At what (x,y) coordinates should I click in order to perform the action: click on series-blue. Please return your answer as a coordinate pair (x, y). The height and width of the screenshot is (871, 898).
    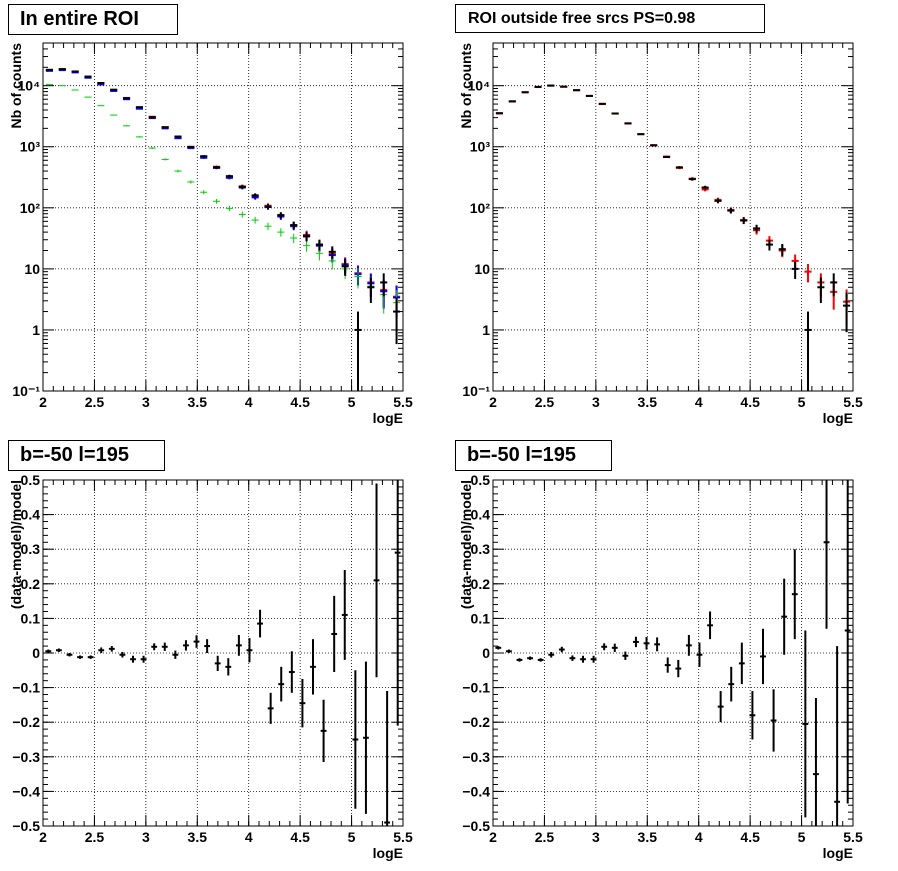
    Looking at the image, I should click on (223, 194).